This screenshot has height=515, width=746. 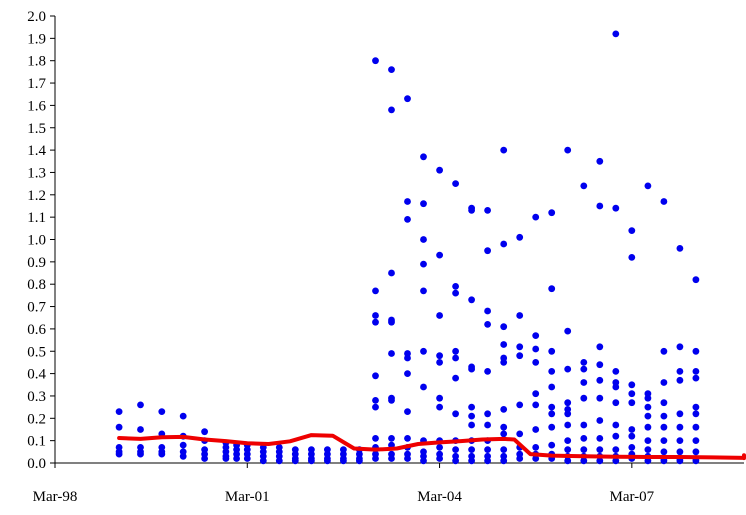 I want to click on y-tick-label: 1.1, so click(x=36, y=218).